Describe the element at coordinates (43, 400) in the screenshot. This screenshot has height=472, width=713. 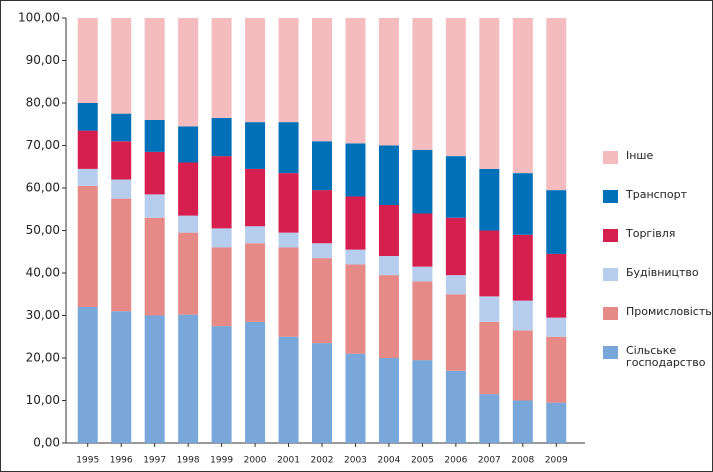
I see `y-tick-label: 10,00` at that location.